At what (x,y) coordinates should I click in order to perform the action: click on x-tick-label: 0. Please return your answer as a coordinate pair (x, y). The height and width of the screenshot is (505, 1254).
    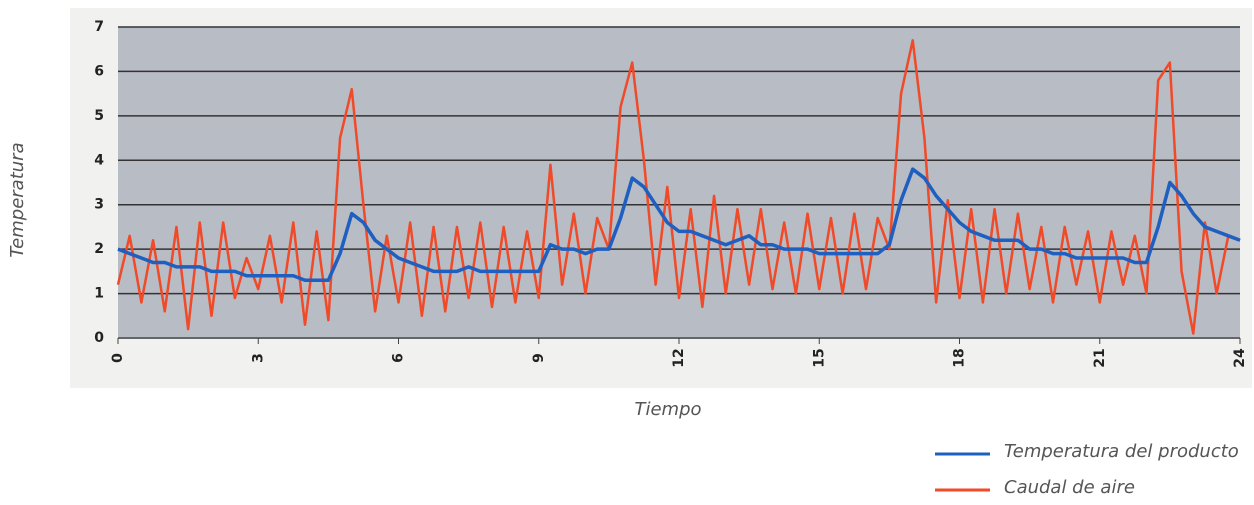
    Looking at the image, I should click on (118, 358).